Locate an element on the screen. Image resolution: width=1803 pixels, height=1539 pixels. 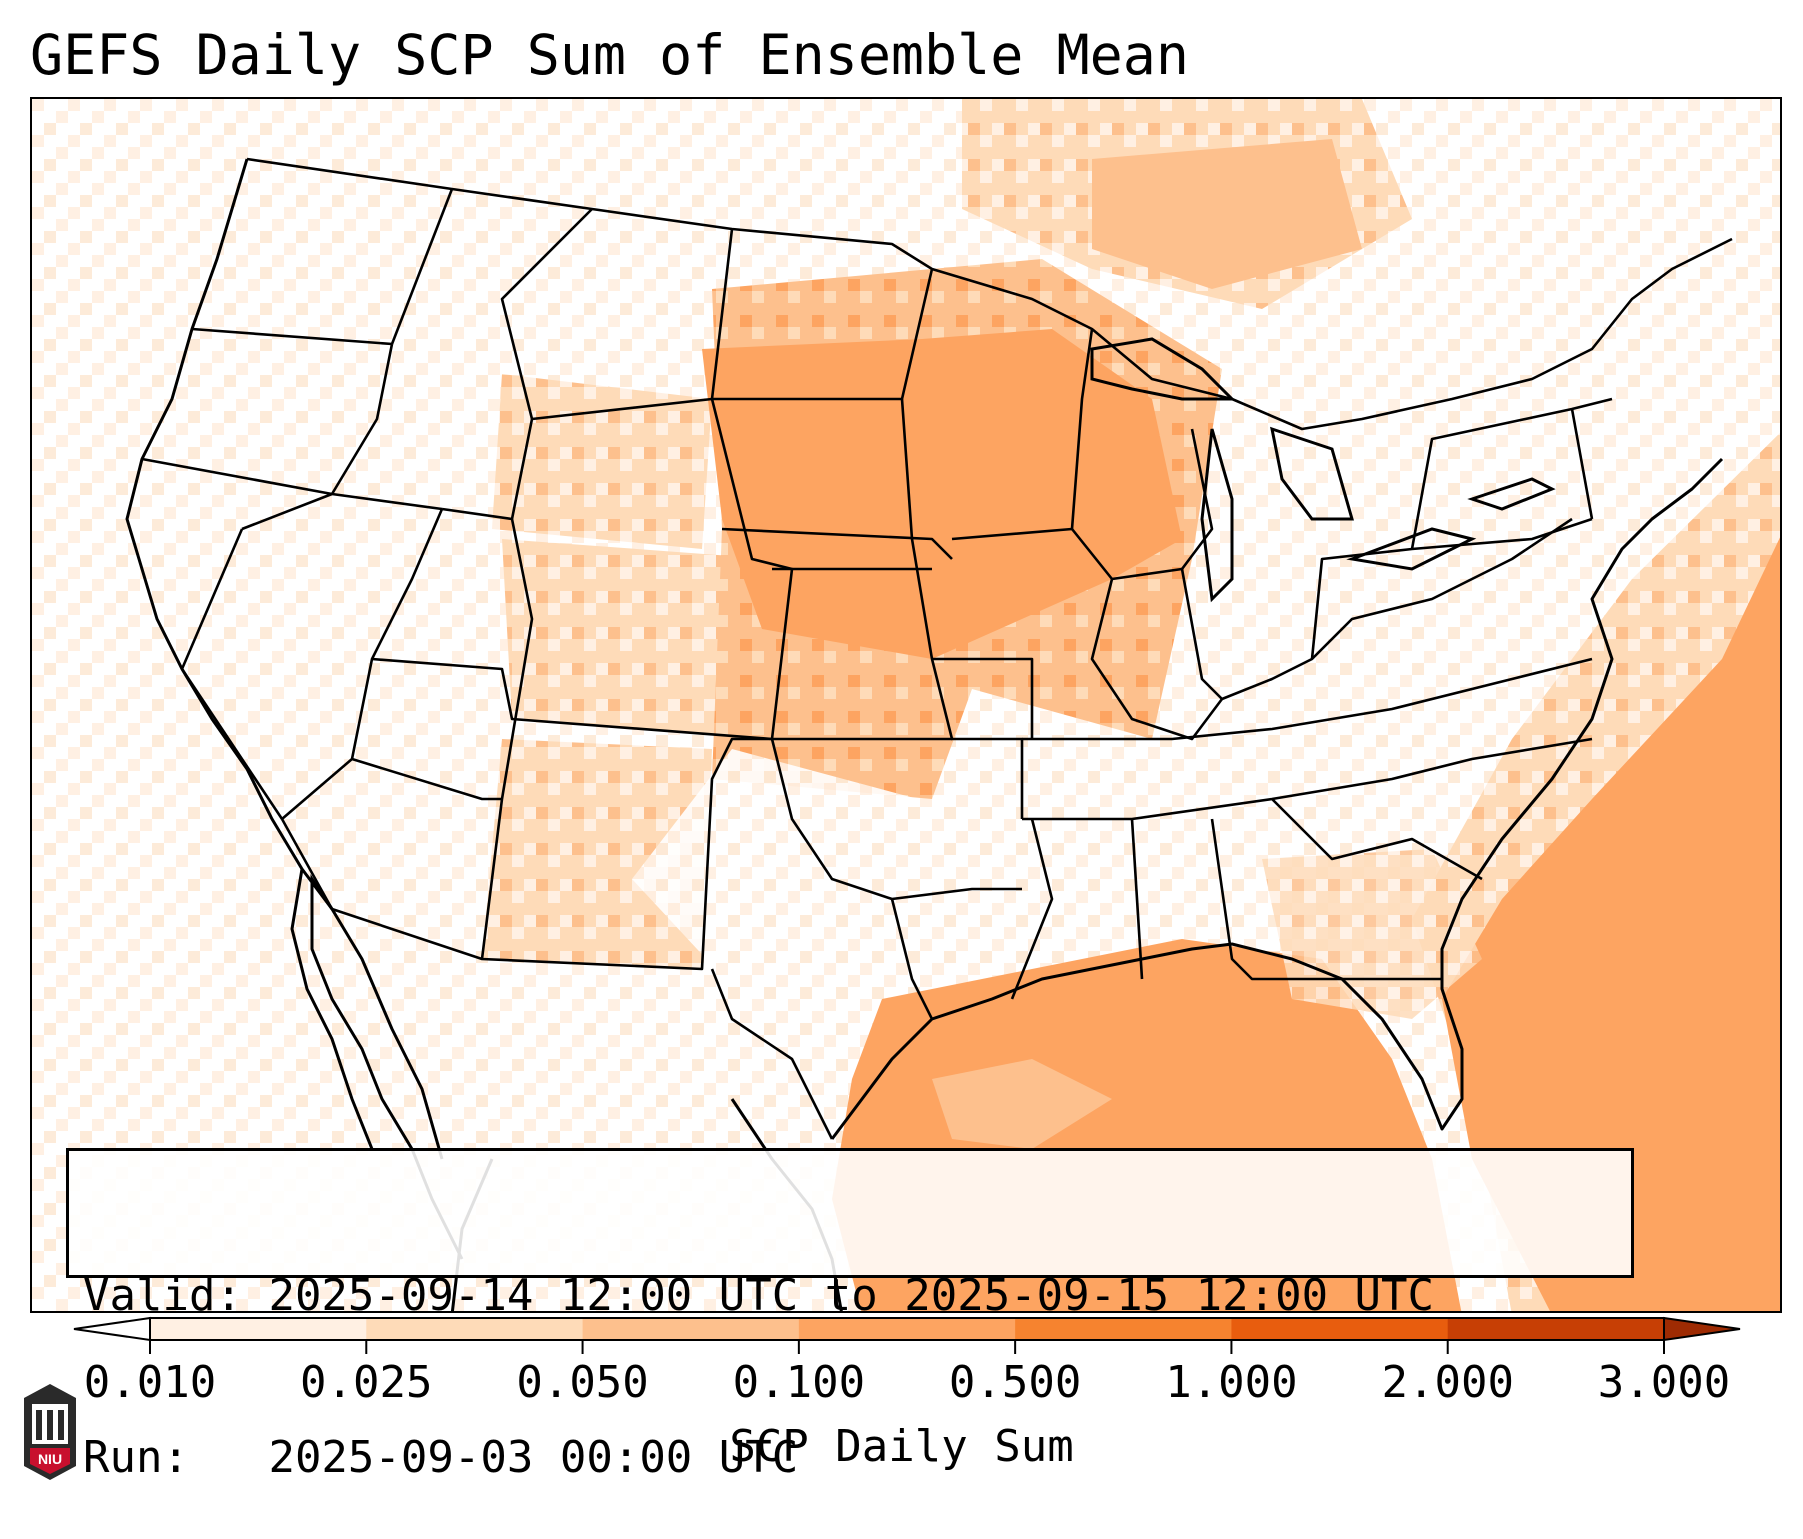
colorbar-tick-label: 3.000 is located at coordinates (1664, 1382).